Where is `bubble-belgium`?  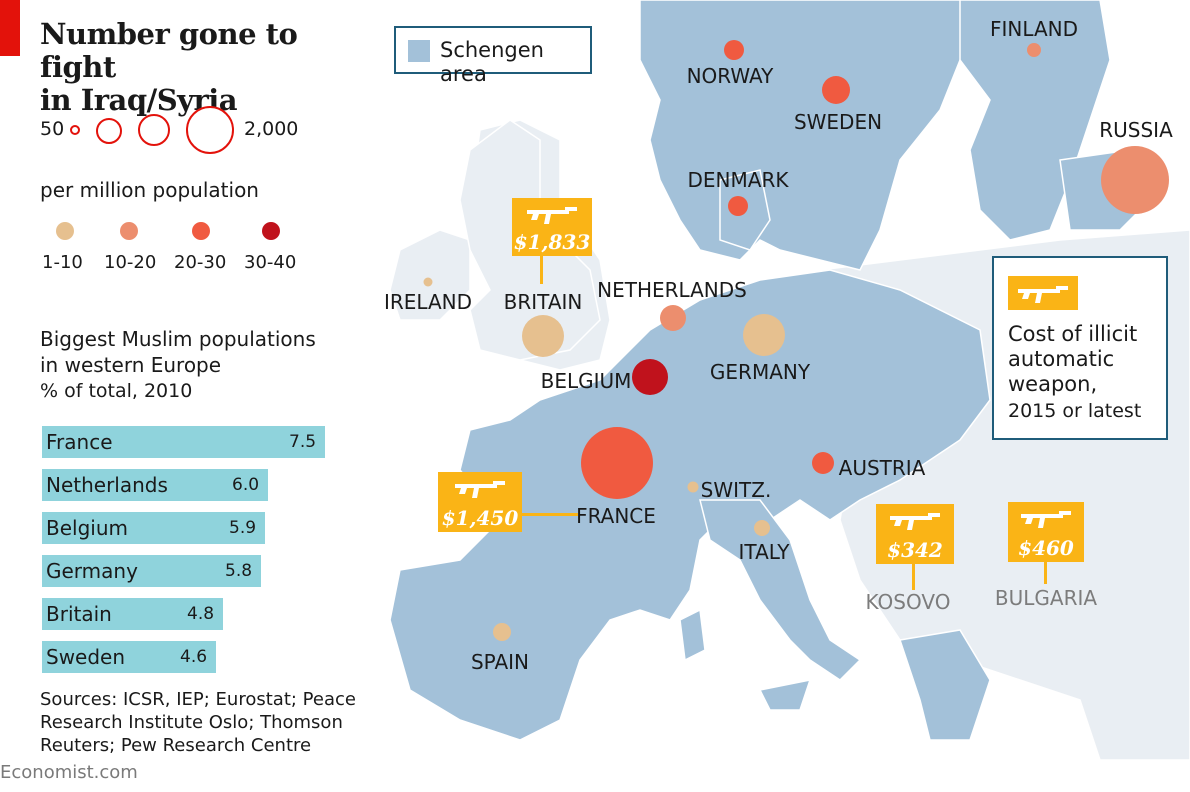 bubble-belgium is located at coordinates (650, 377).